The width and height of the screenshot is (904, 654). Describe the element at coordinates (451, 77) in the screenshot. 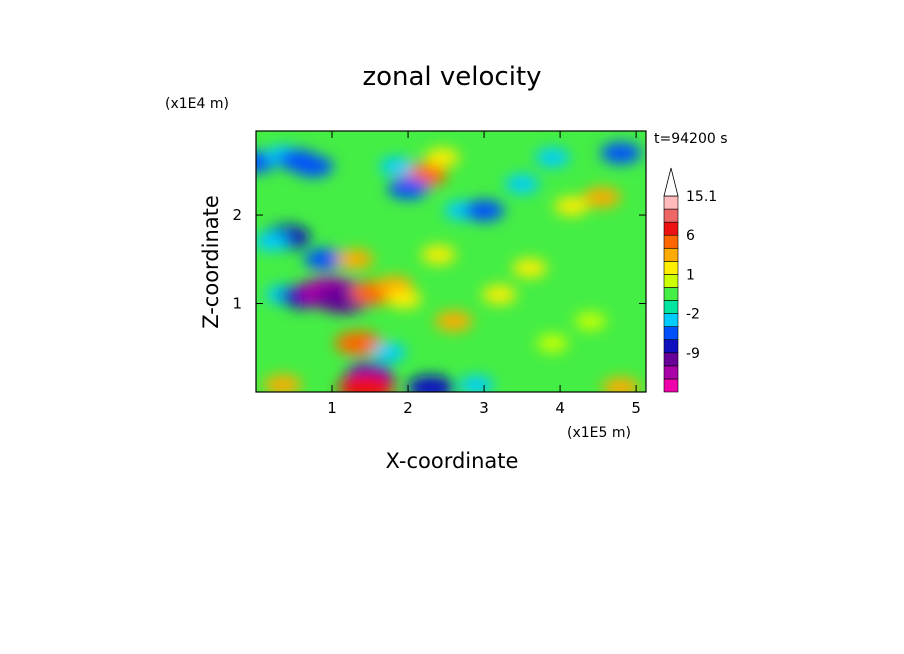

I see `chart-title: zonal velocity` at that location.